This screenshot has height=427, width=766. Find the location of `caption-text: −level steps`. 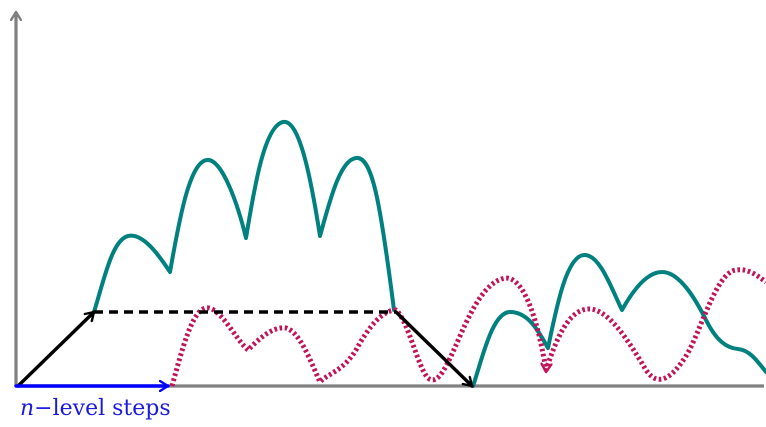

caption-text: −level steps is located at coordinates (102, 408).